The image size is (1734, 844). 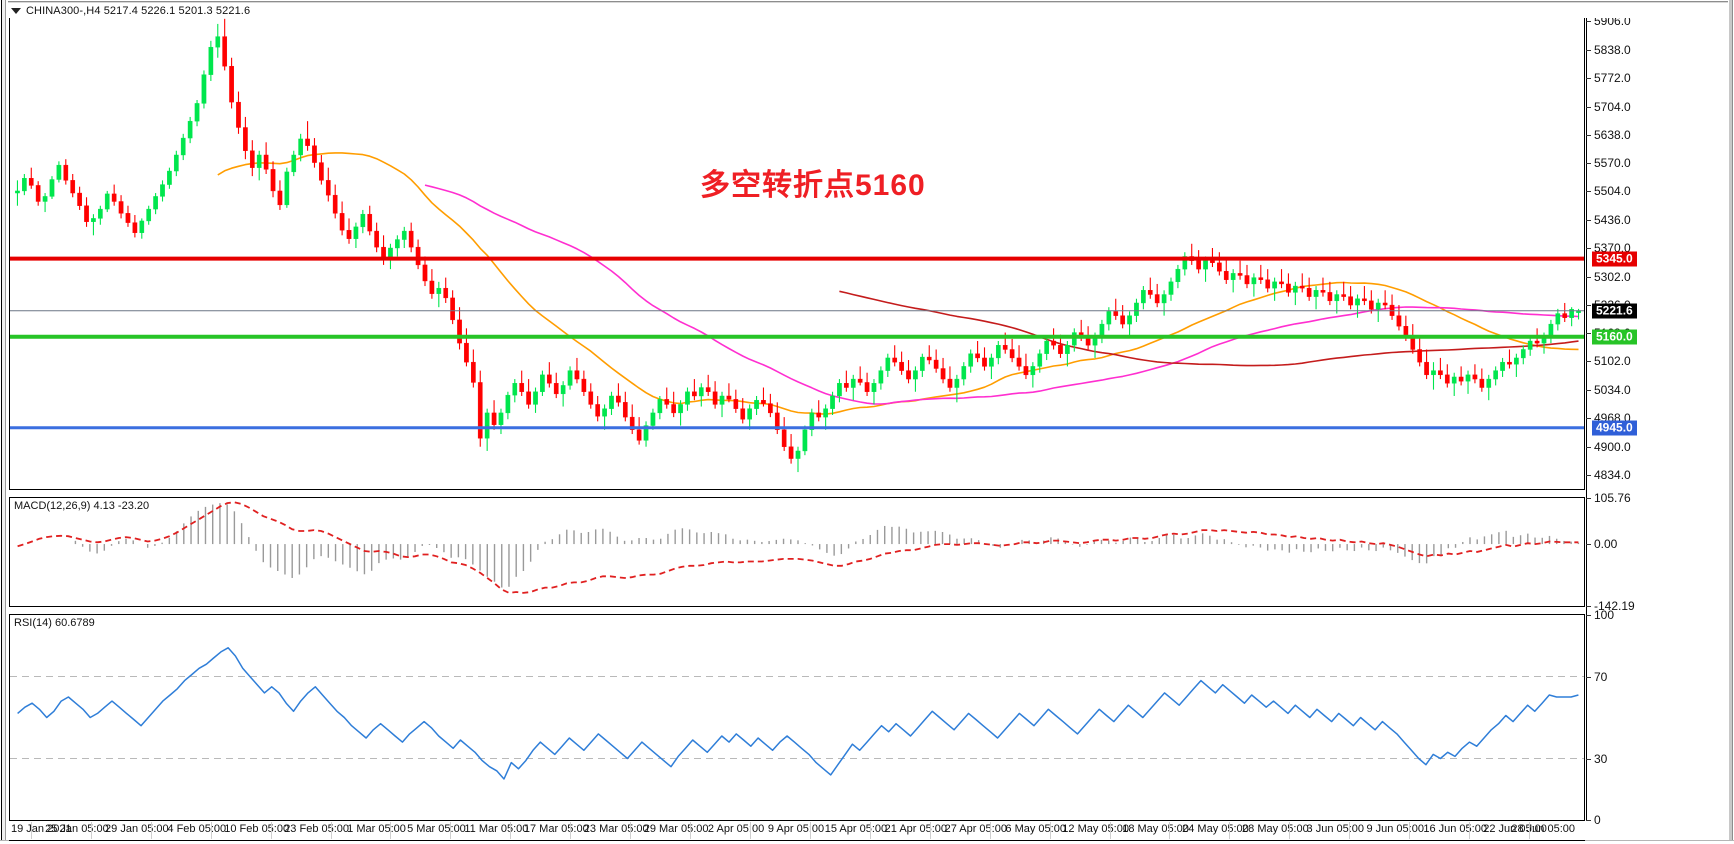 What do you see at coordinates (1612, 276) in the screenshot?
I see `price-tick-label: 5302.0` at bounding box center [1612, 276].